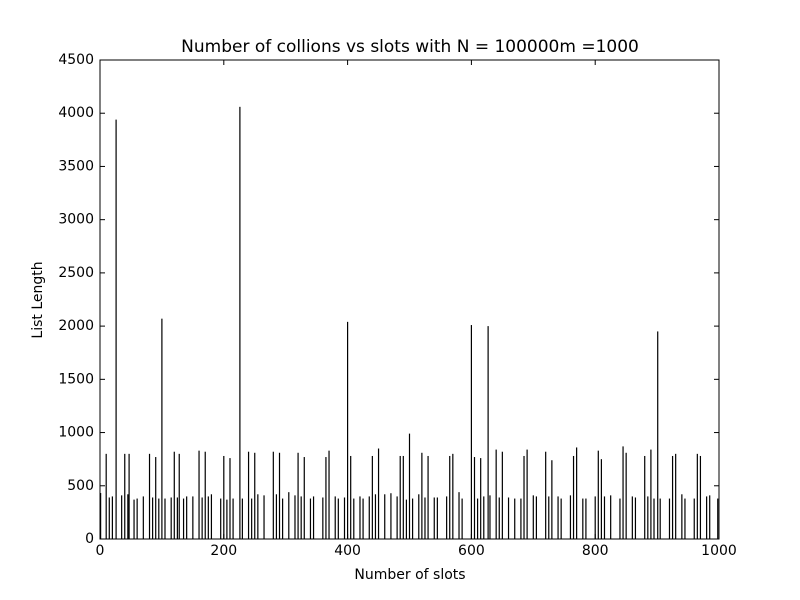  Describe the element at coordinates (409, 575) in the screenshot. I see `x-axis-label: Number of slots` at that location.